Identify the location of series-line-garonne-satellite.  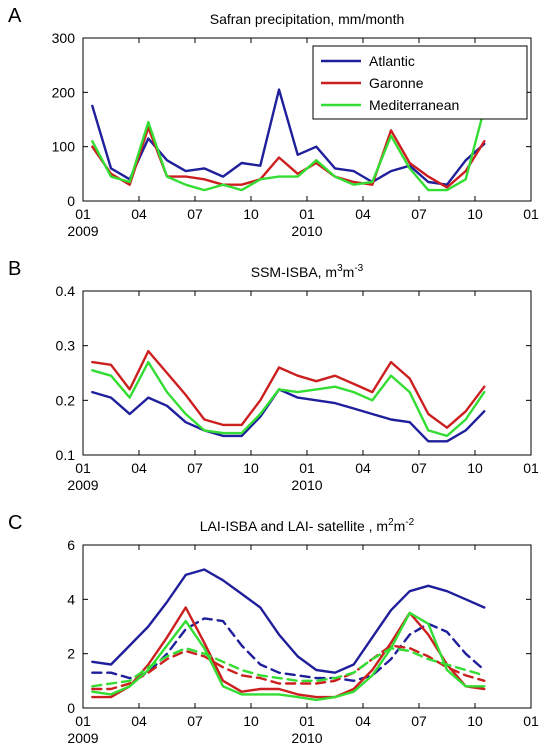
(288, 667).